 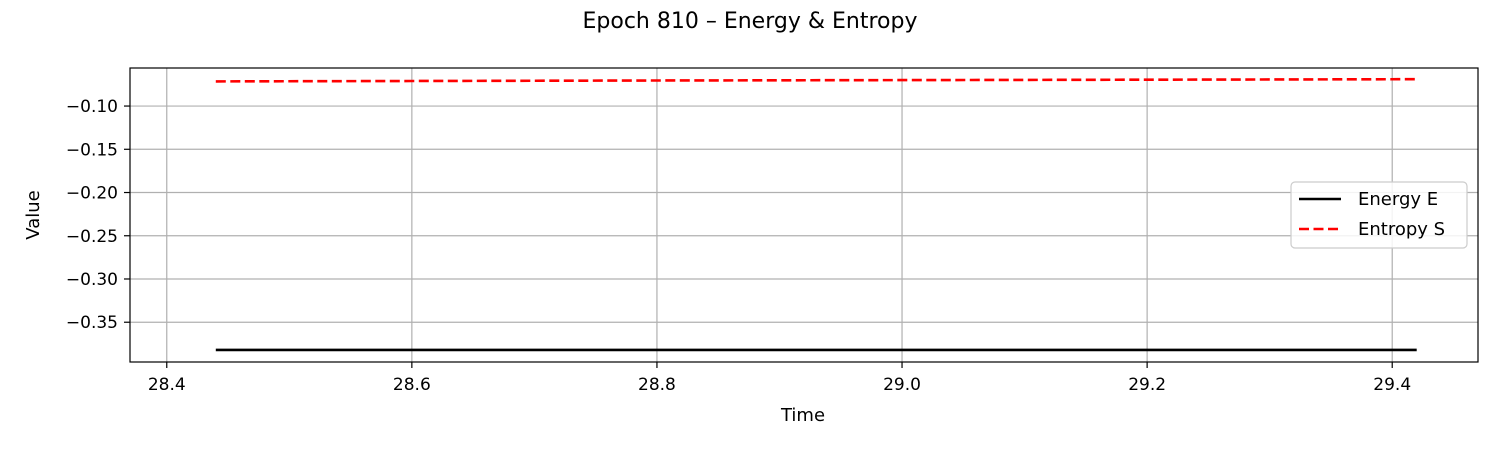 I want to click on y-tick-label: −0.20, so click(x=92, y=194).